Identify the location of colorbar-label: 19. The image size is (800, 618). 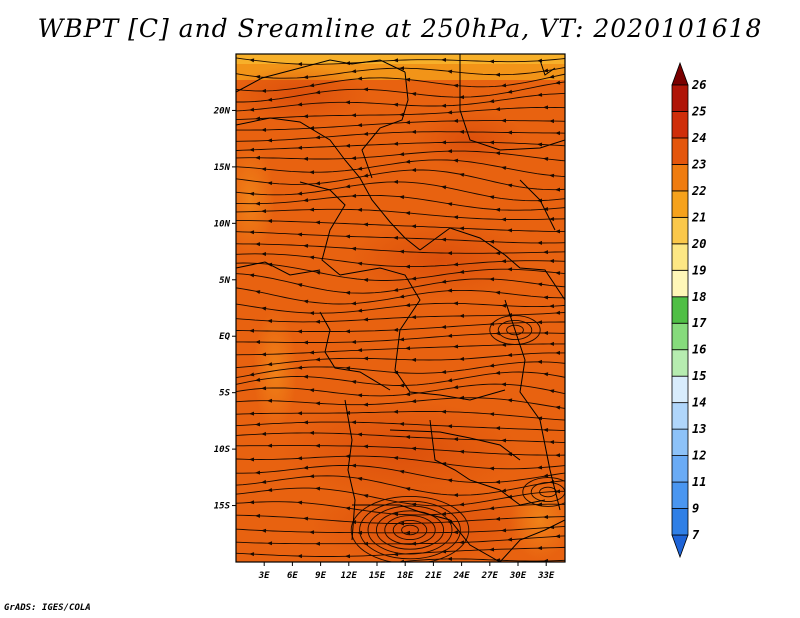
(699, 270).